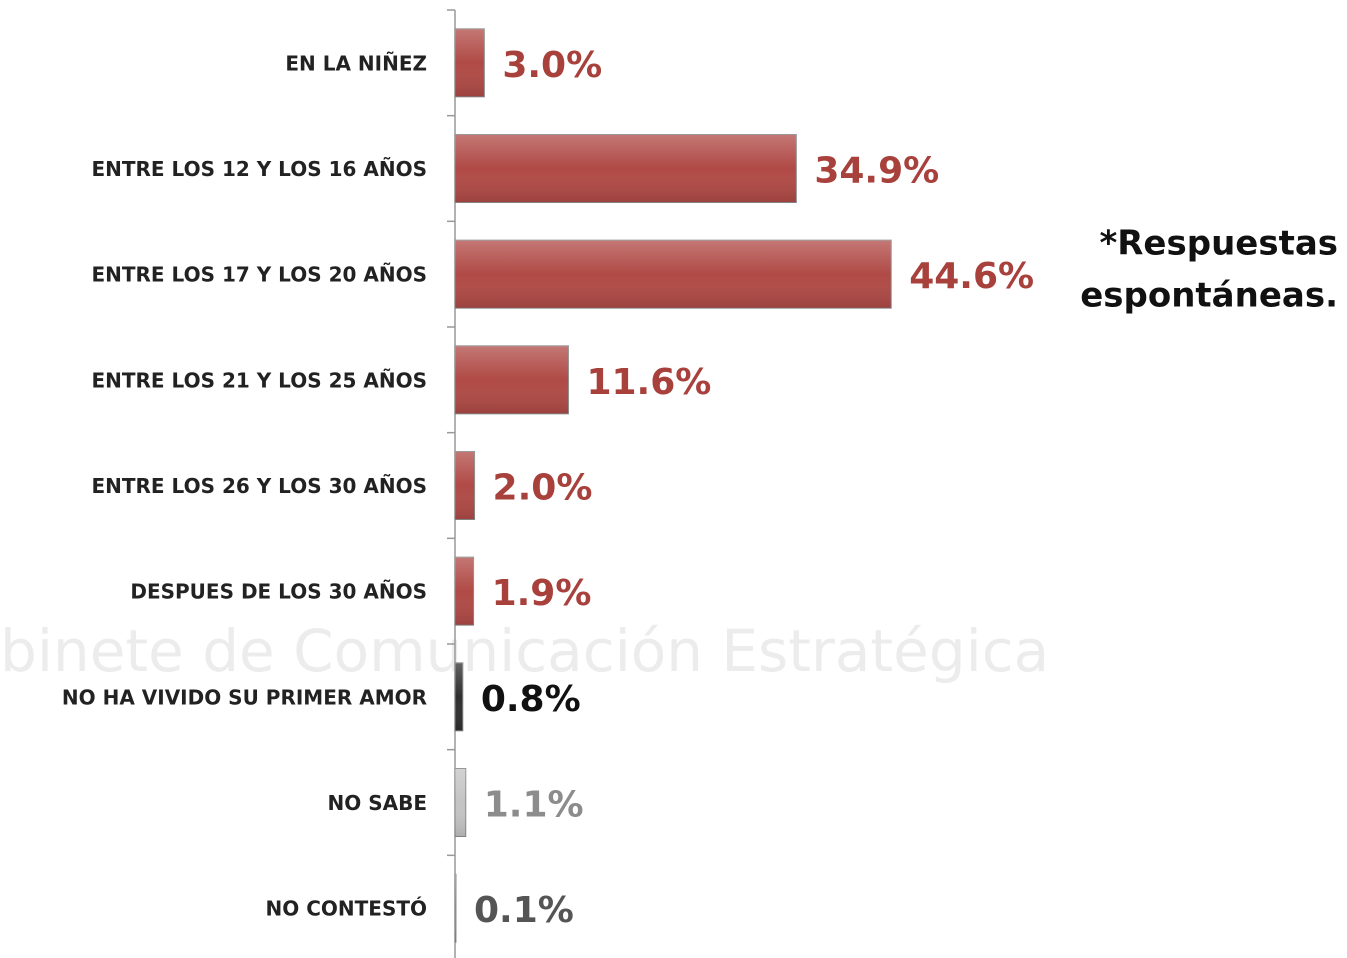 This screenshot has height=958, width=1347. I want to click on annotation: *Respuestas, so click(1218, 244).